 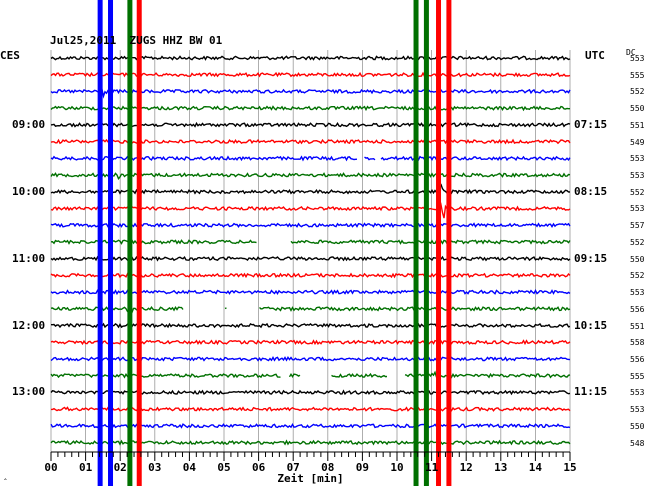 I want to click on right-time-label: 10:15, so click(x=591, y=325).